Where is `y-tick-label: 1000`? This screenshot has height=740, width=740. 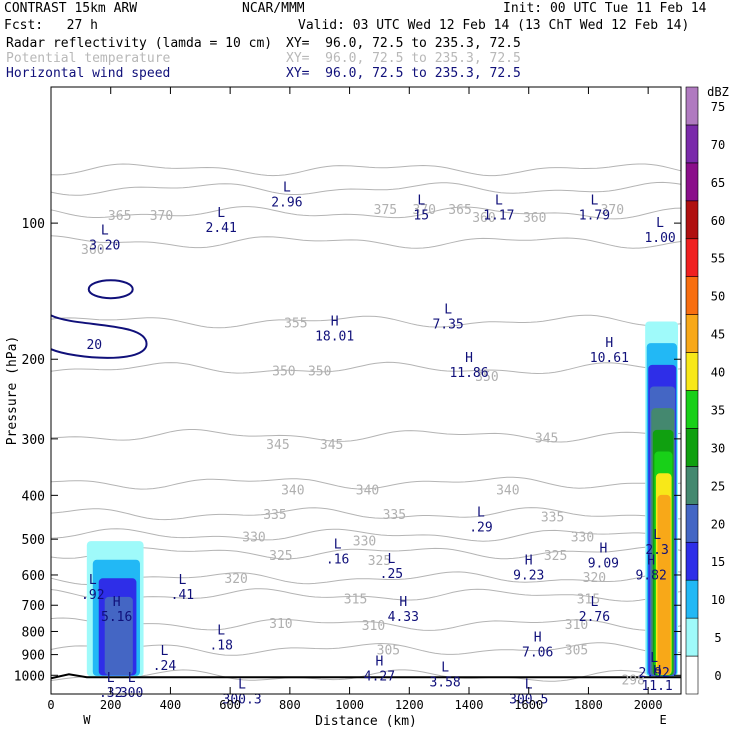
y-tick-label: 1000 is located at coordinates (29, 676).